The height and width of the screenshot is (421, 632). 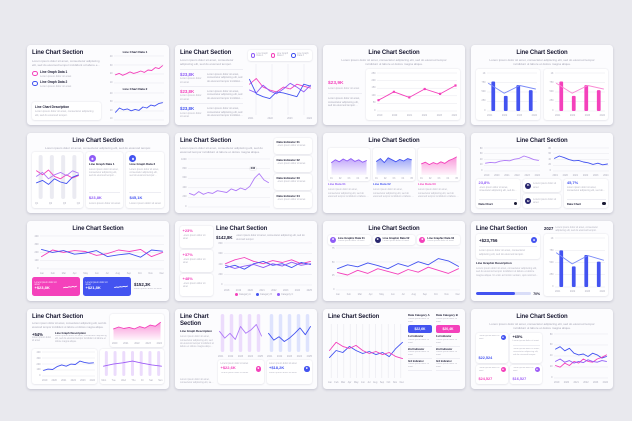 I want to click on indicator-label: Data Indicator 04, so click(x=288, y=195).